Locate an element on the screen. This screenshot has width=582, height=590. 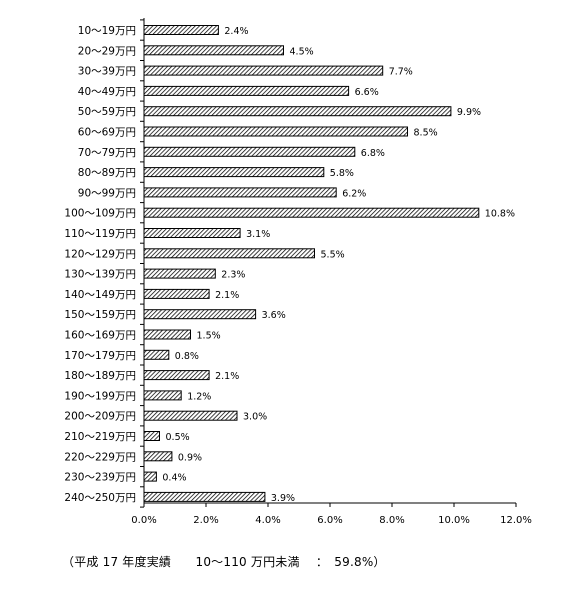
x-ticks: 0.0% 2.0% 4.0% 6.0% 8.0% 10.0% 12.0% is located at coordinates (331, 514).